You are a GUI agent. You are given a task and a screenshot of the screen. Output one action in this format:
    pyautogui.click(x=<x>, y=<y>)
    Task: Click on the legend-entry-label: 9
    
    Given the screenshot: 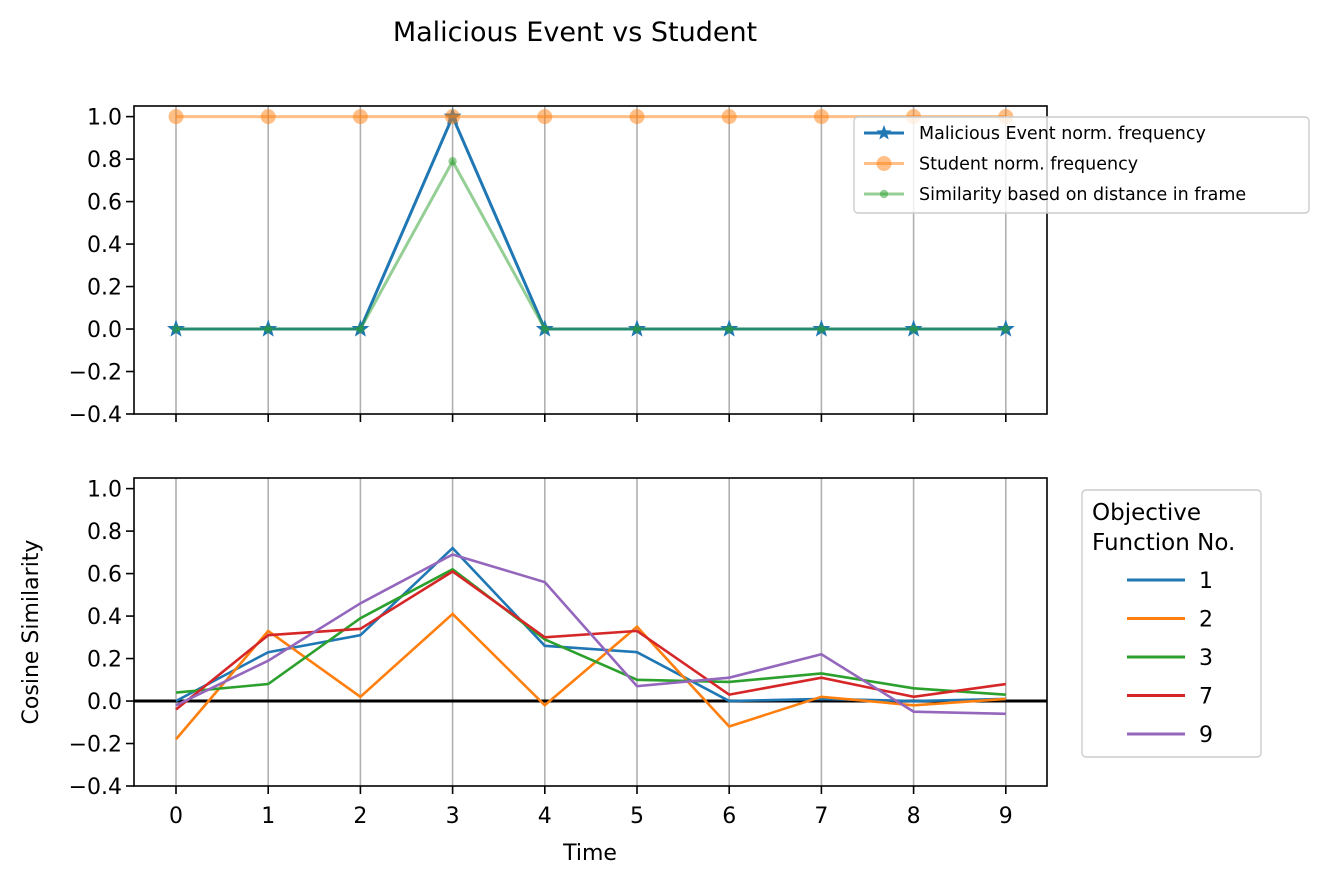 What is the action you would take?
    pyautogui.click(x=1206, y=735)
    